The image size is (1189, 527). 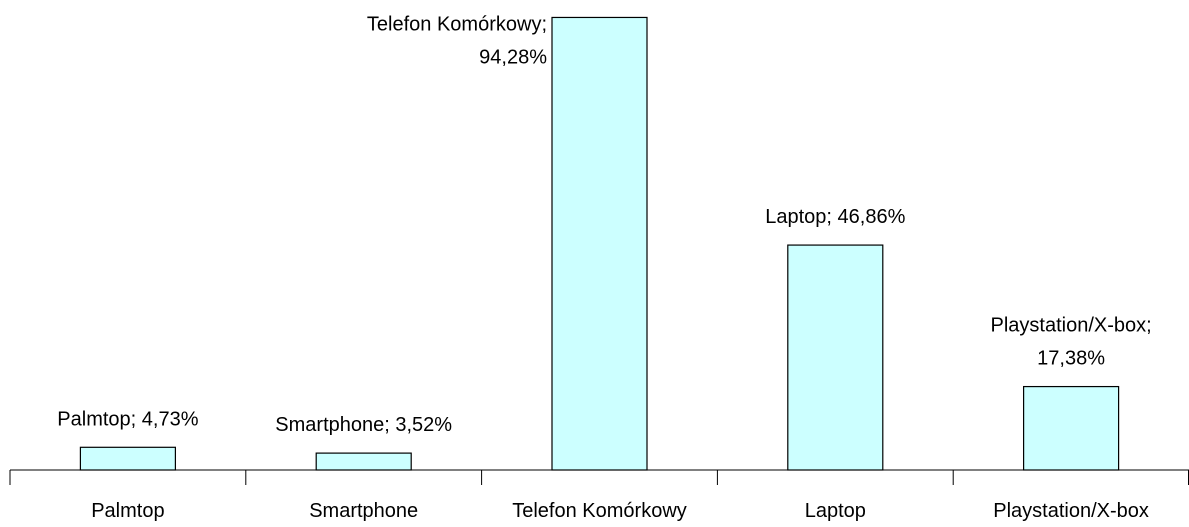 What do you see at coordinates (457, 24) in the screenshot?
I see `data-label: Telefon Komórkowy;` at bounding box center [457, 24].